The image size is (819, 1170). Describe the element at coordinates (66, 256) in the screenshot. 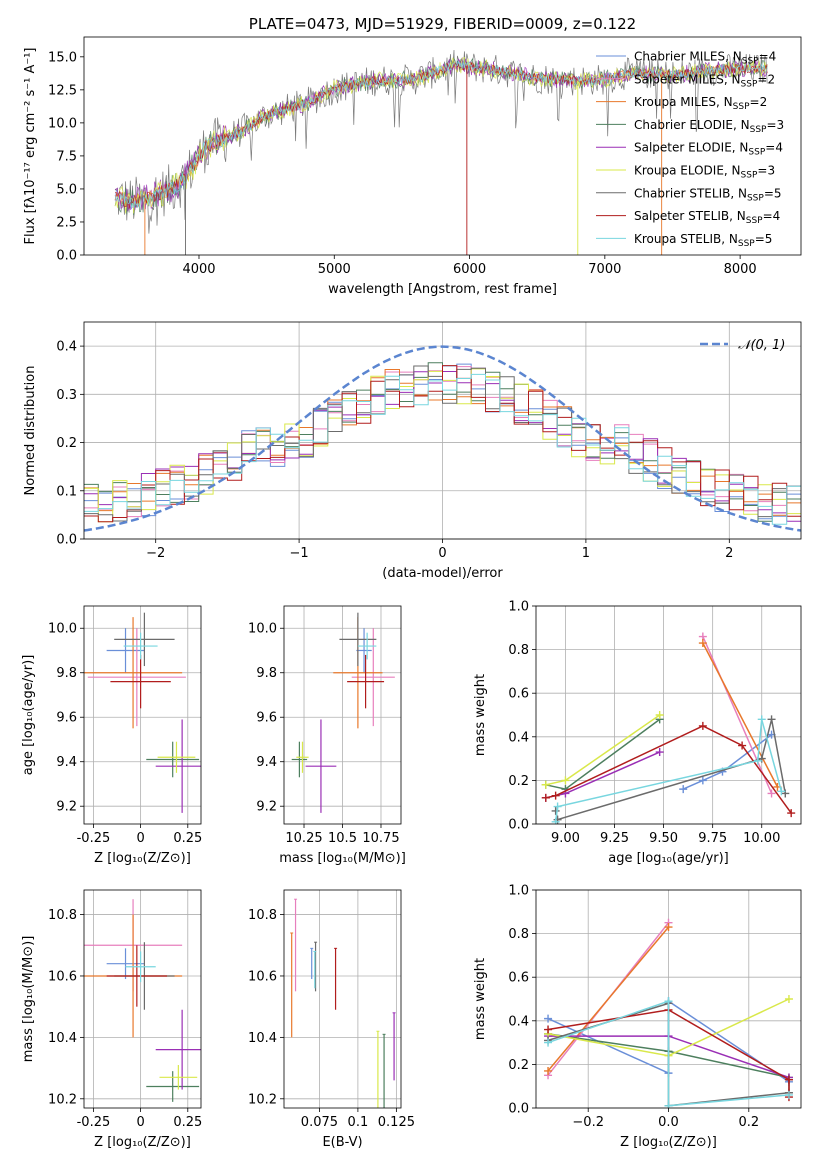

I see `tick-label-y: 0.0` at that location.